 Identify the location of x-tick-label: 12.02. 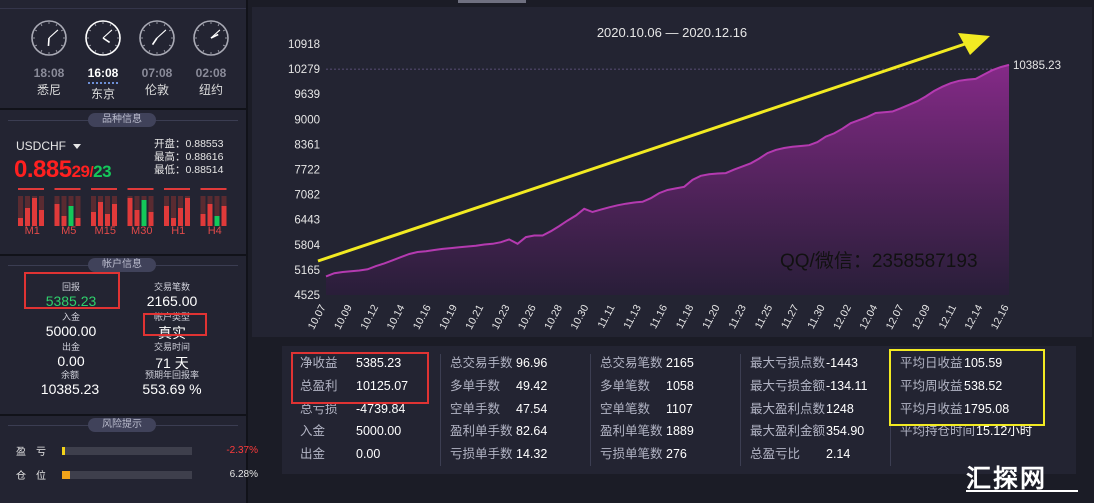
(842, 317).